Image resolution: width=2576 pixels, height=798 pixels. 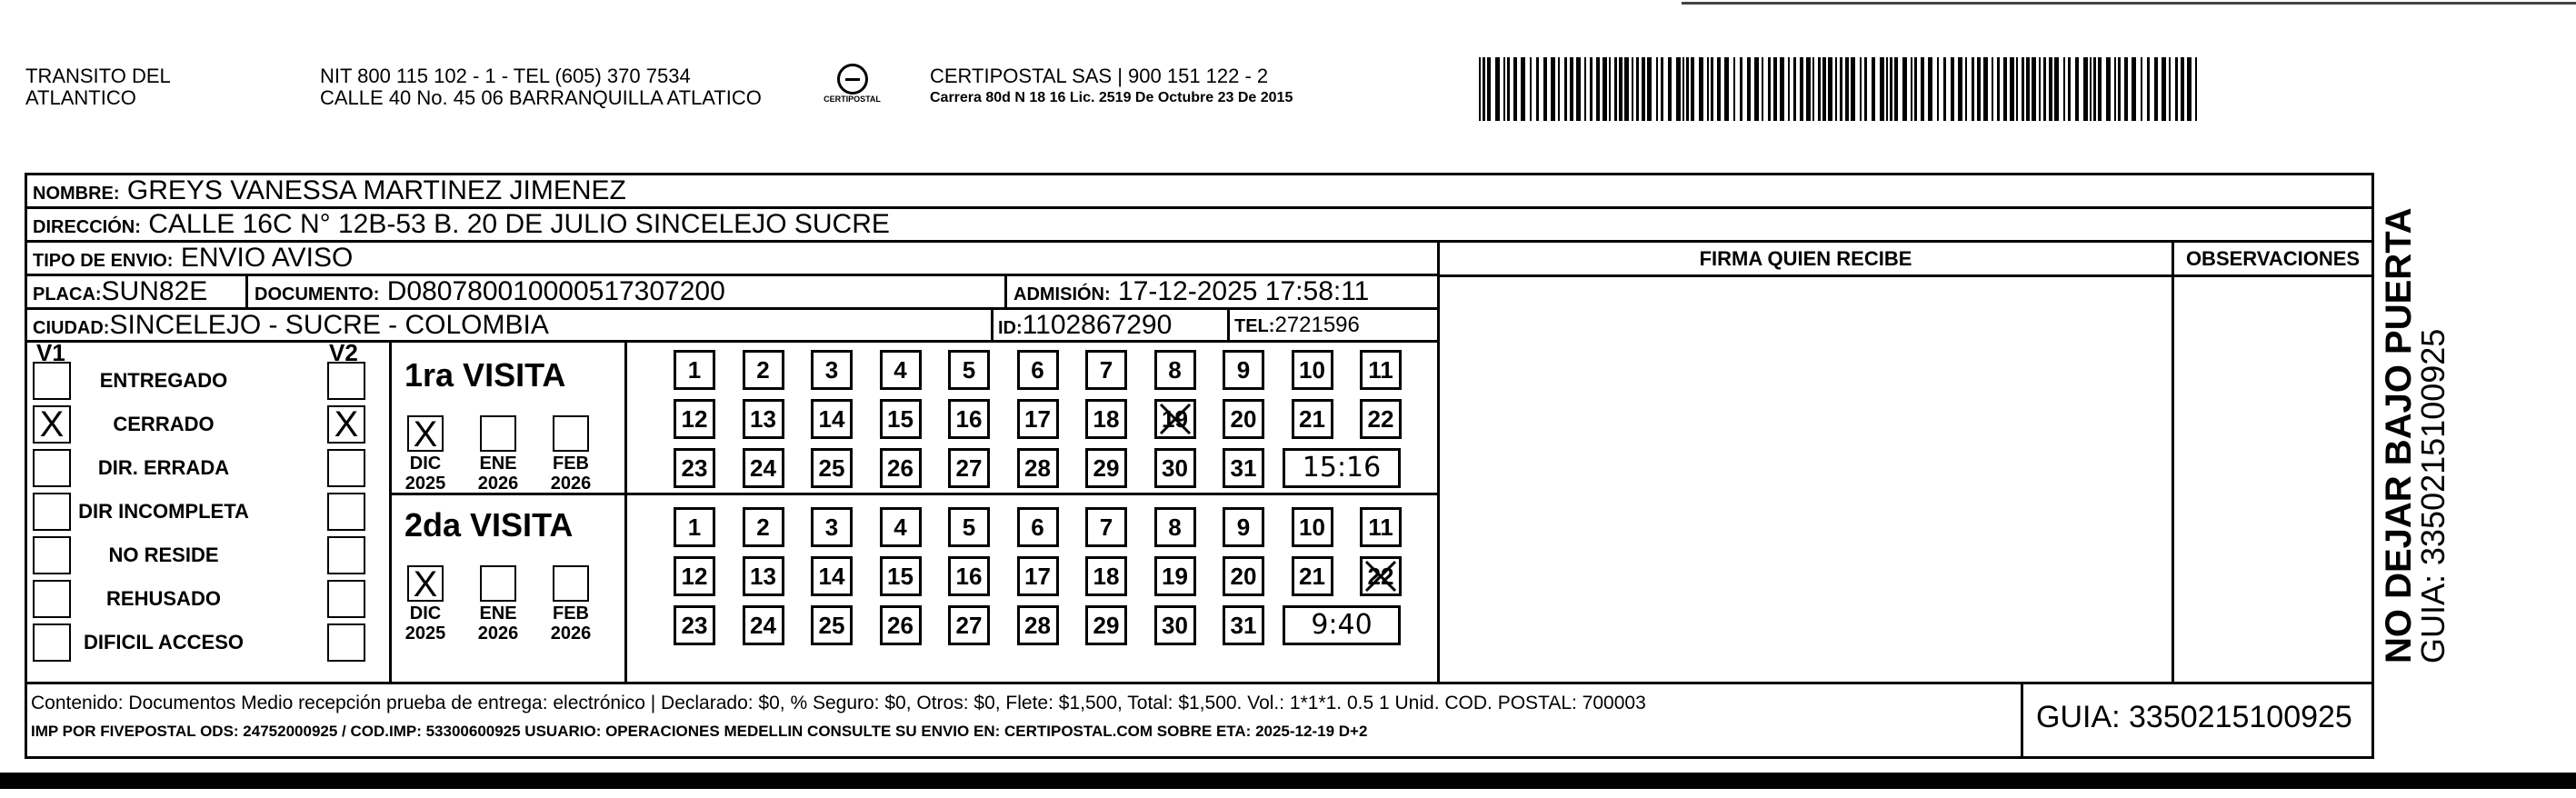 I want to click on month-name: FEB, so click(x=571, y=464).